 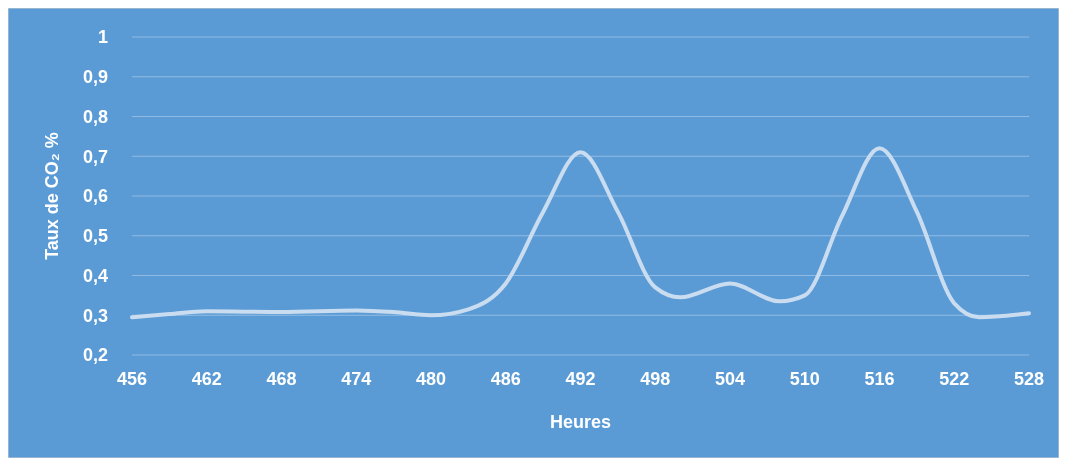 What do you see at coordinates (655, 379) in the screenshot?
I see `x-tick-label: 498` at bounding box center [655, 379].